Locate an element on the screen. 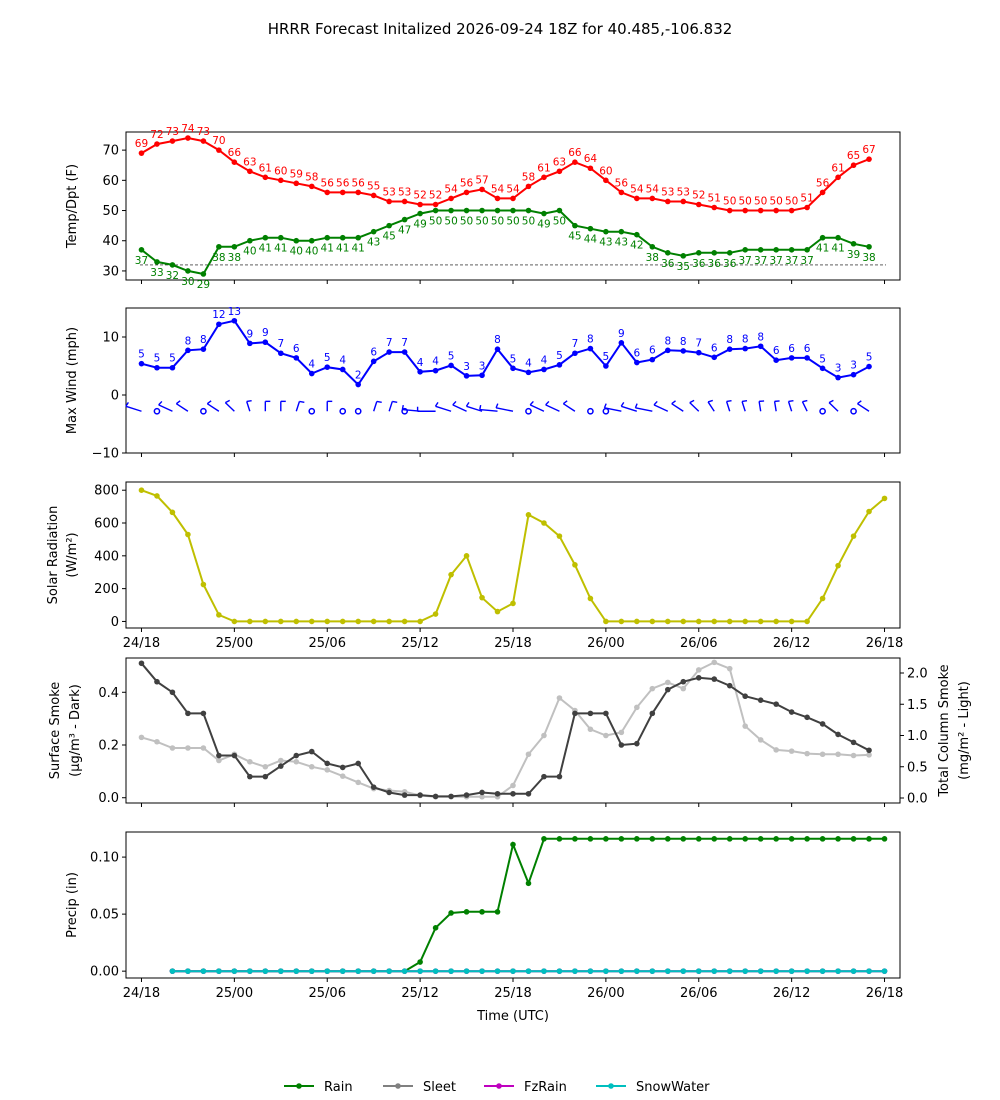 The width and height of the screenshot is (1000, 1100). y-axis-label: Max Wind (mph) is located at coordinates (72, 380).